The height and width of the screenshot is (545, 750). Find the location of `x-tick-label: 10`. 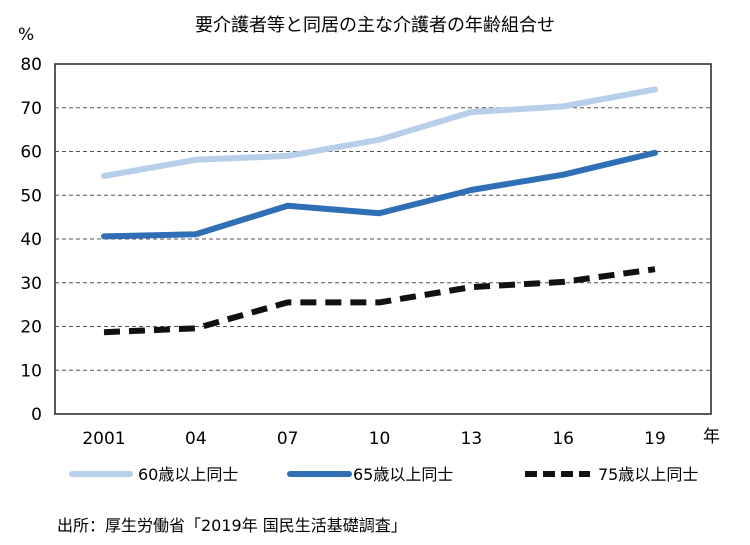

x-tick-label: 10 is located at coordinates (380, 439).